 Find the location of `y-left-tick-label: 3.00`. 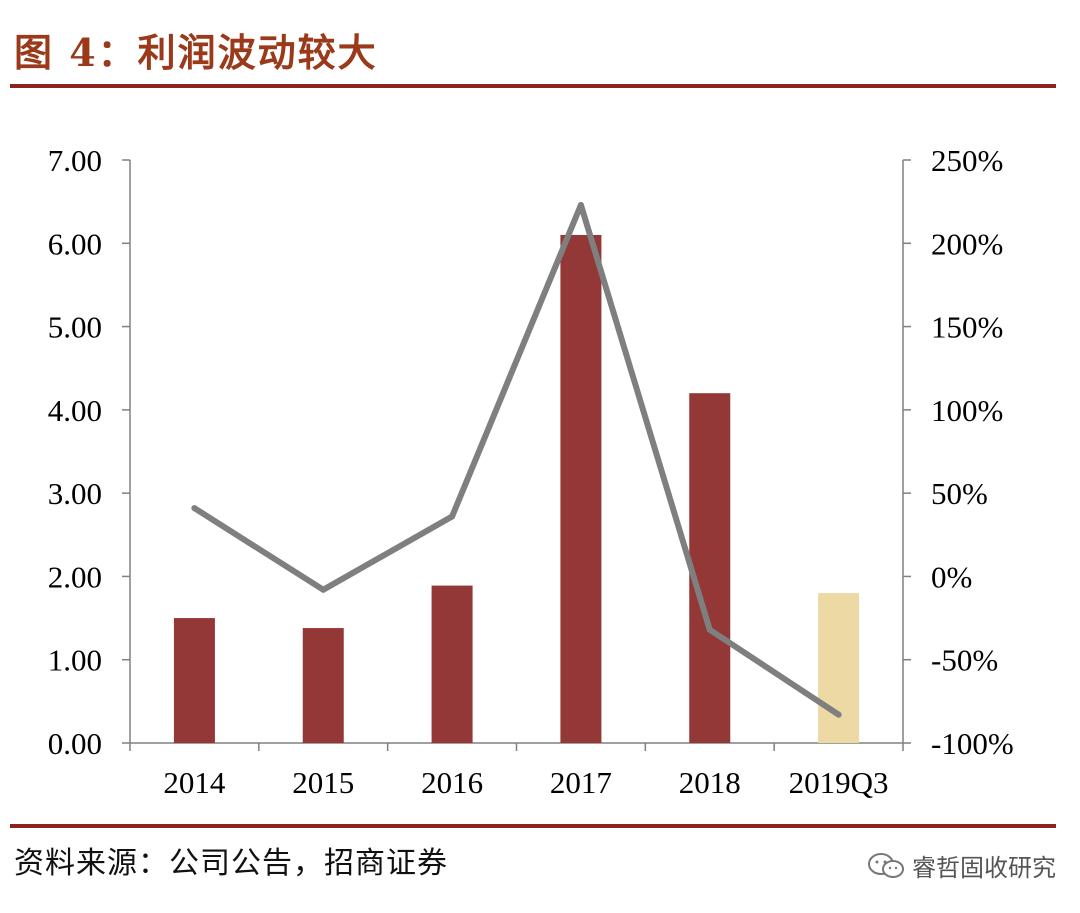

y-left-tick-label: 3.00 is located at coordinates (75, 493).